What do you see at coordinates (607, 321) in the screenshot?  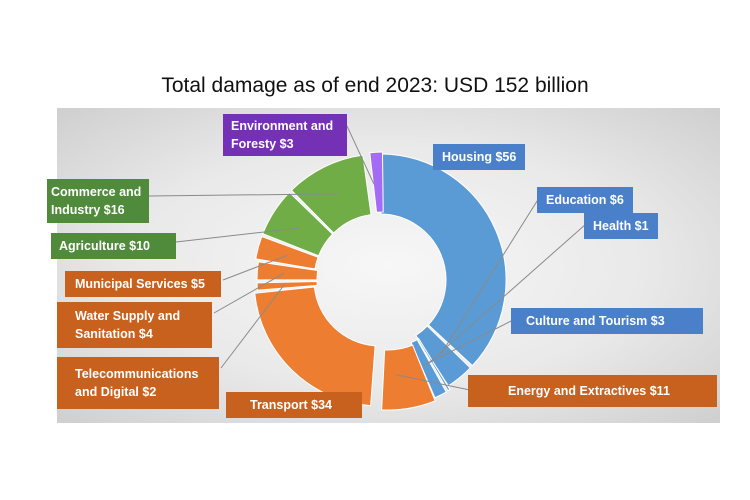 I see `label-culture-and-tourism: Culture and Tourism $3` at bounding box center [607, 321].